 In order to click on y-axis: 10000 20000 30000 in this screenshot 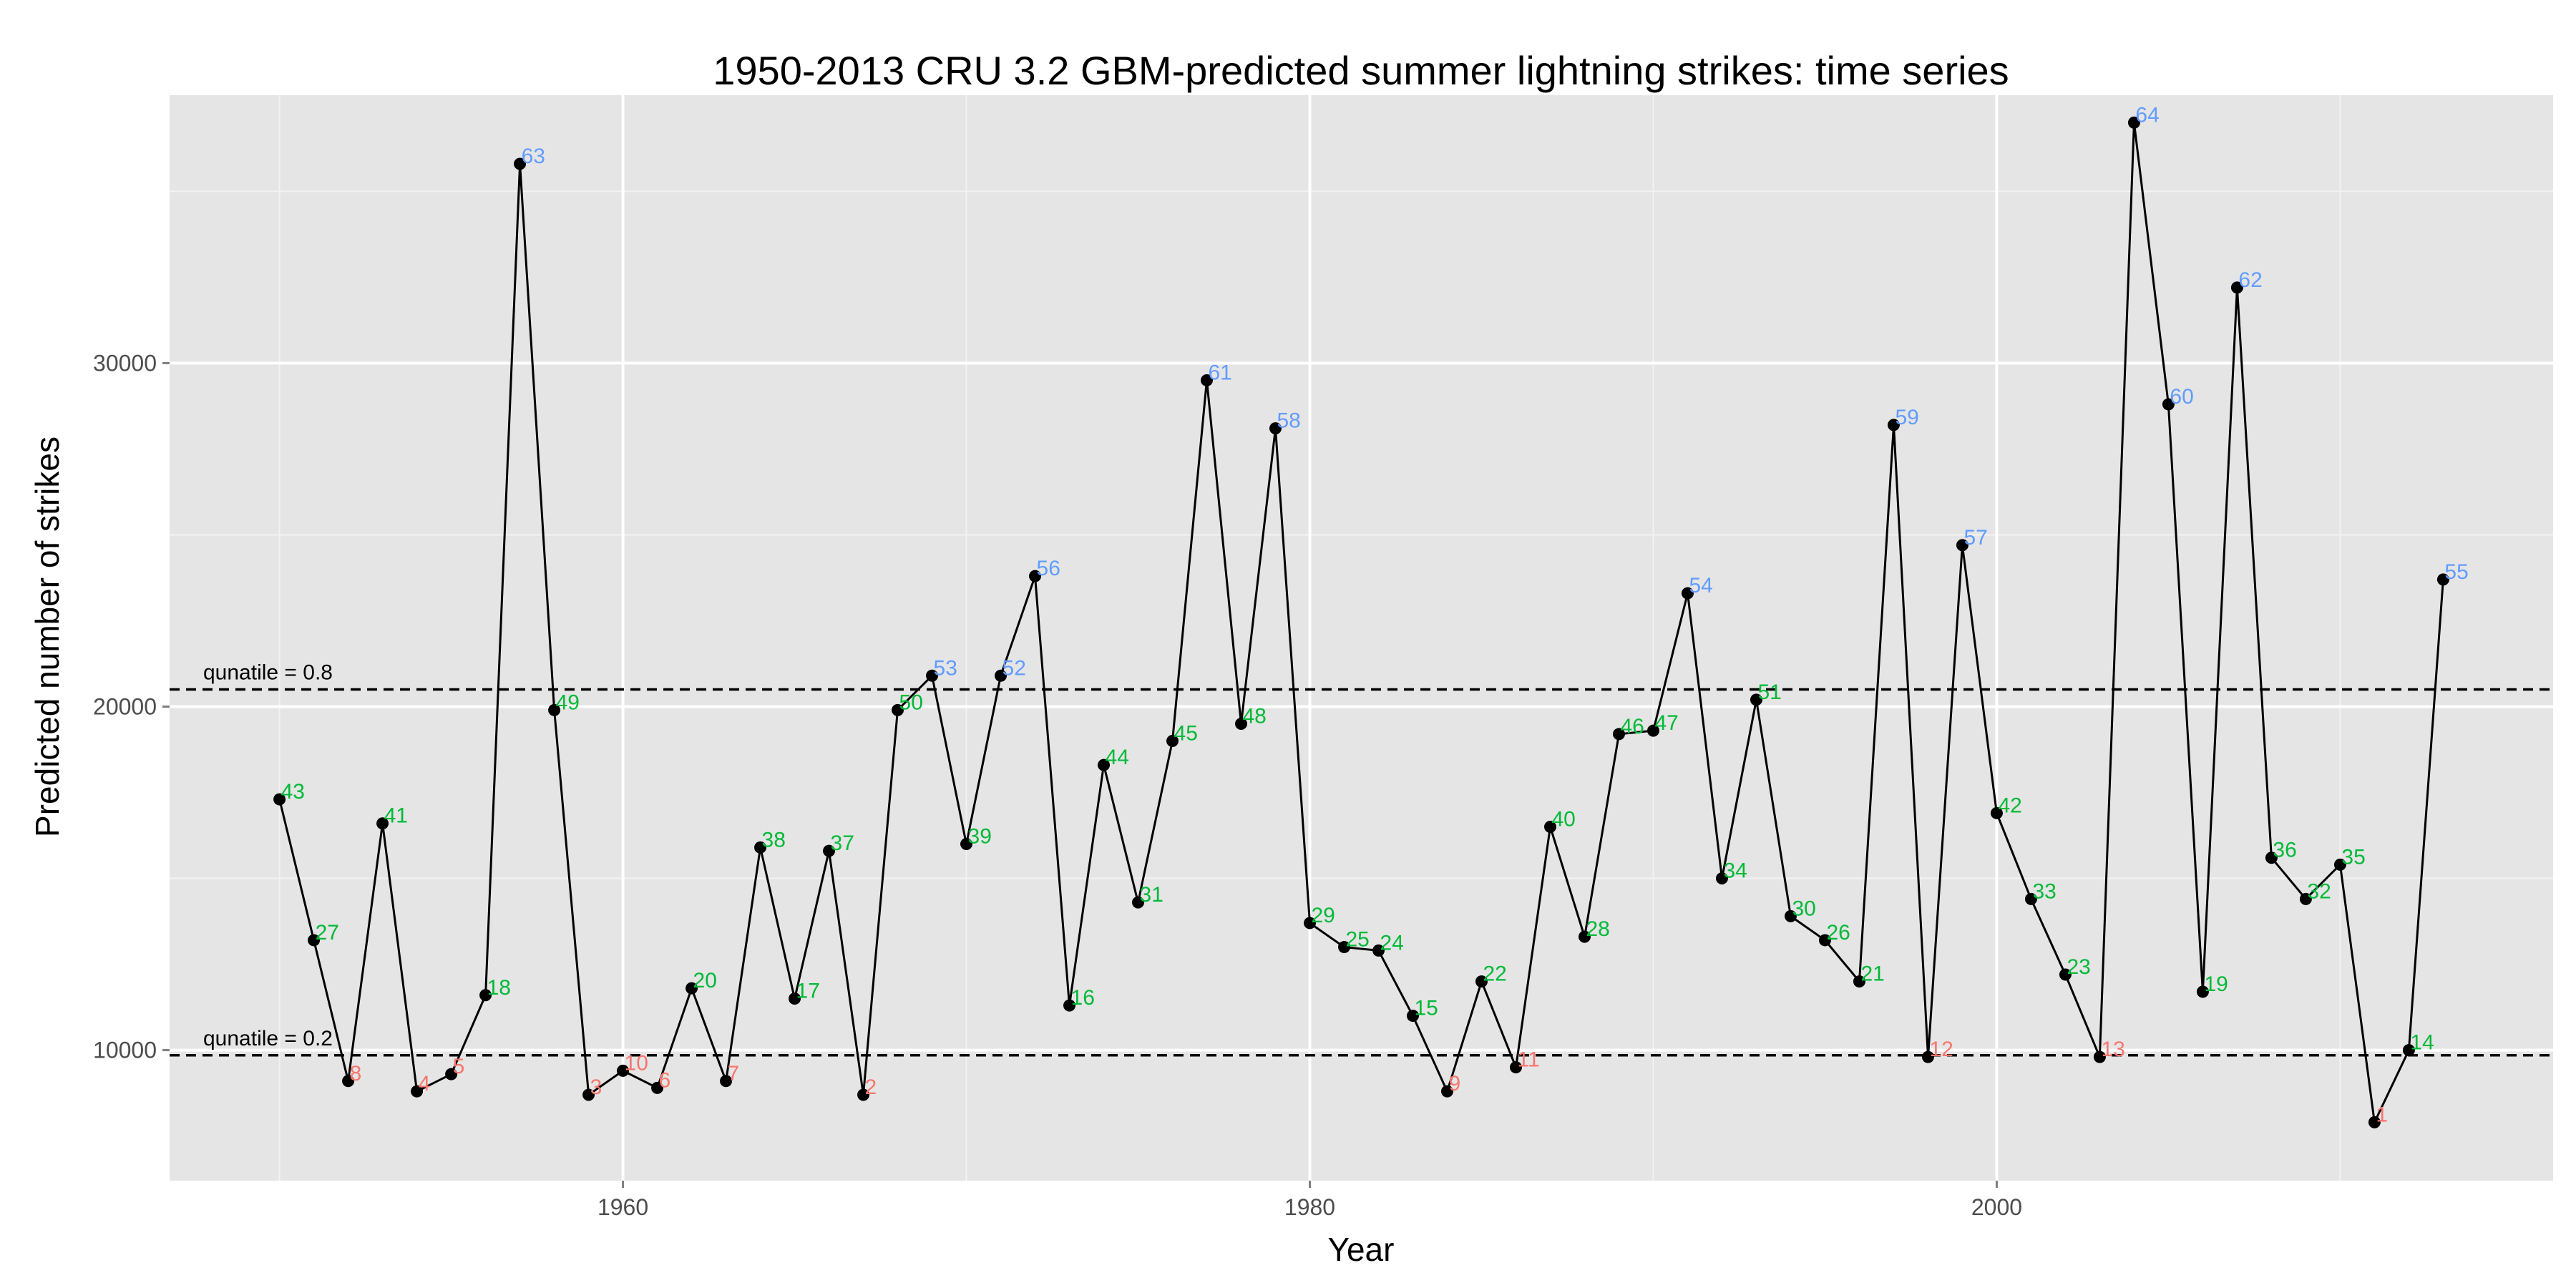, I will do `click(131, 706)`.